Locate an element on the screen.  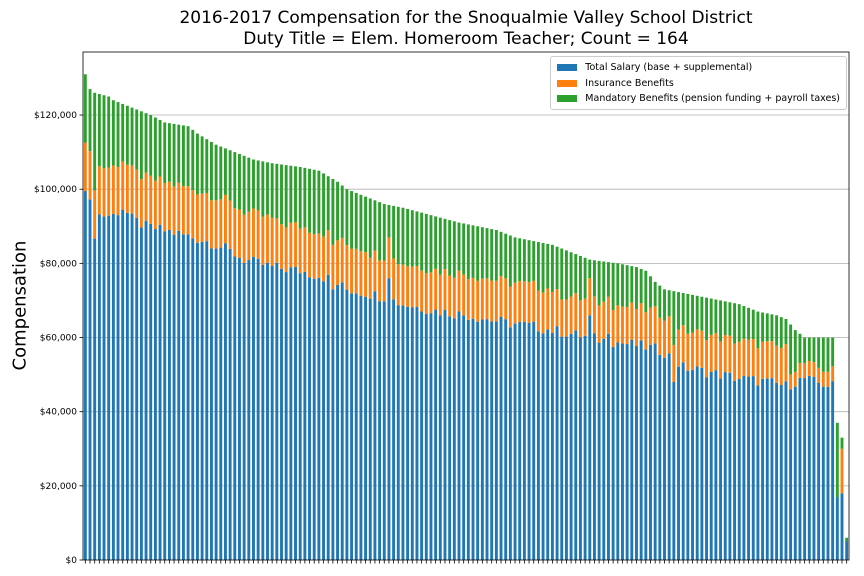
legend-label-insurance: Insurance Benefits is located at coordinates (629, 83).